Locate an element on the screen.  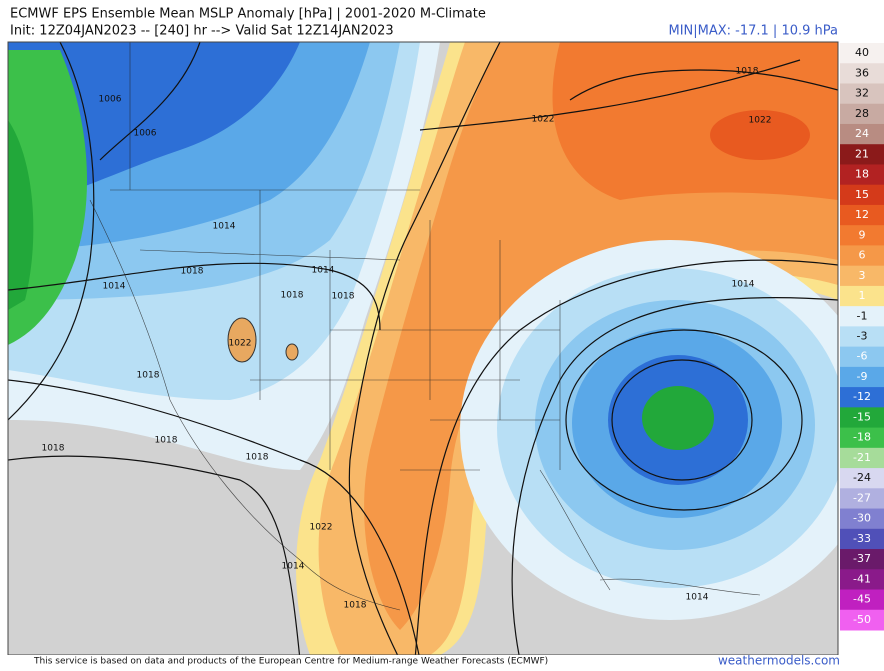
colorbar-label: -21 is located at coordinates (862, 457).